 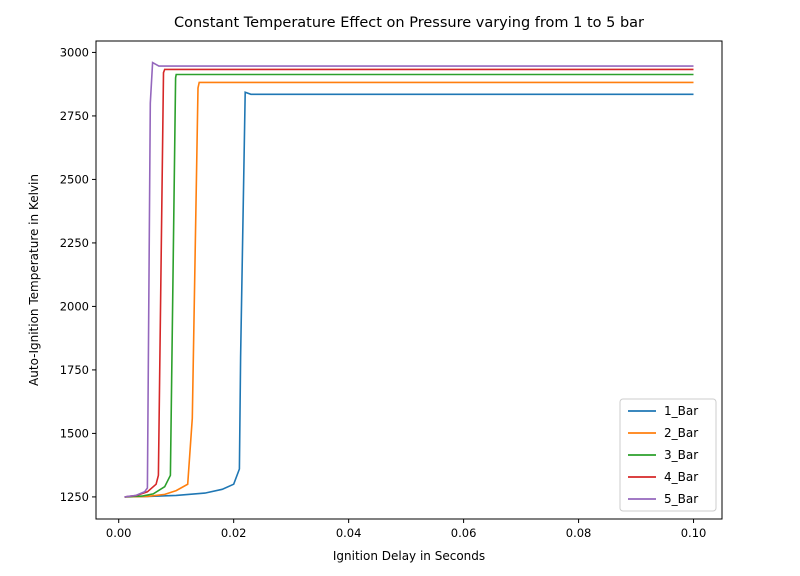 I want to click on x-tick-label: 0.08, so click(x=579, y=533).